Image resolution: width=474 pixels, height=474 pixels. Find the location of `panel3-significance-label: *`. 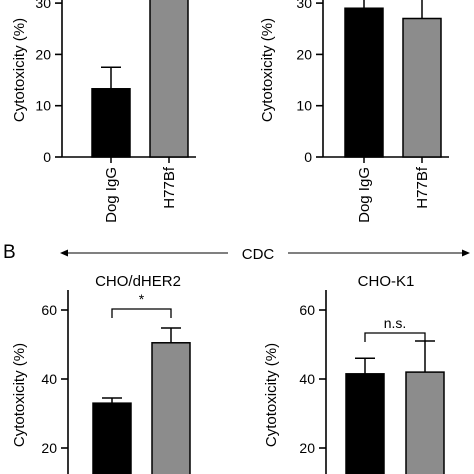

panel3-significance-label: * is located at coordinates (142, 299).